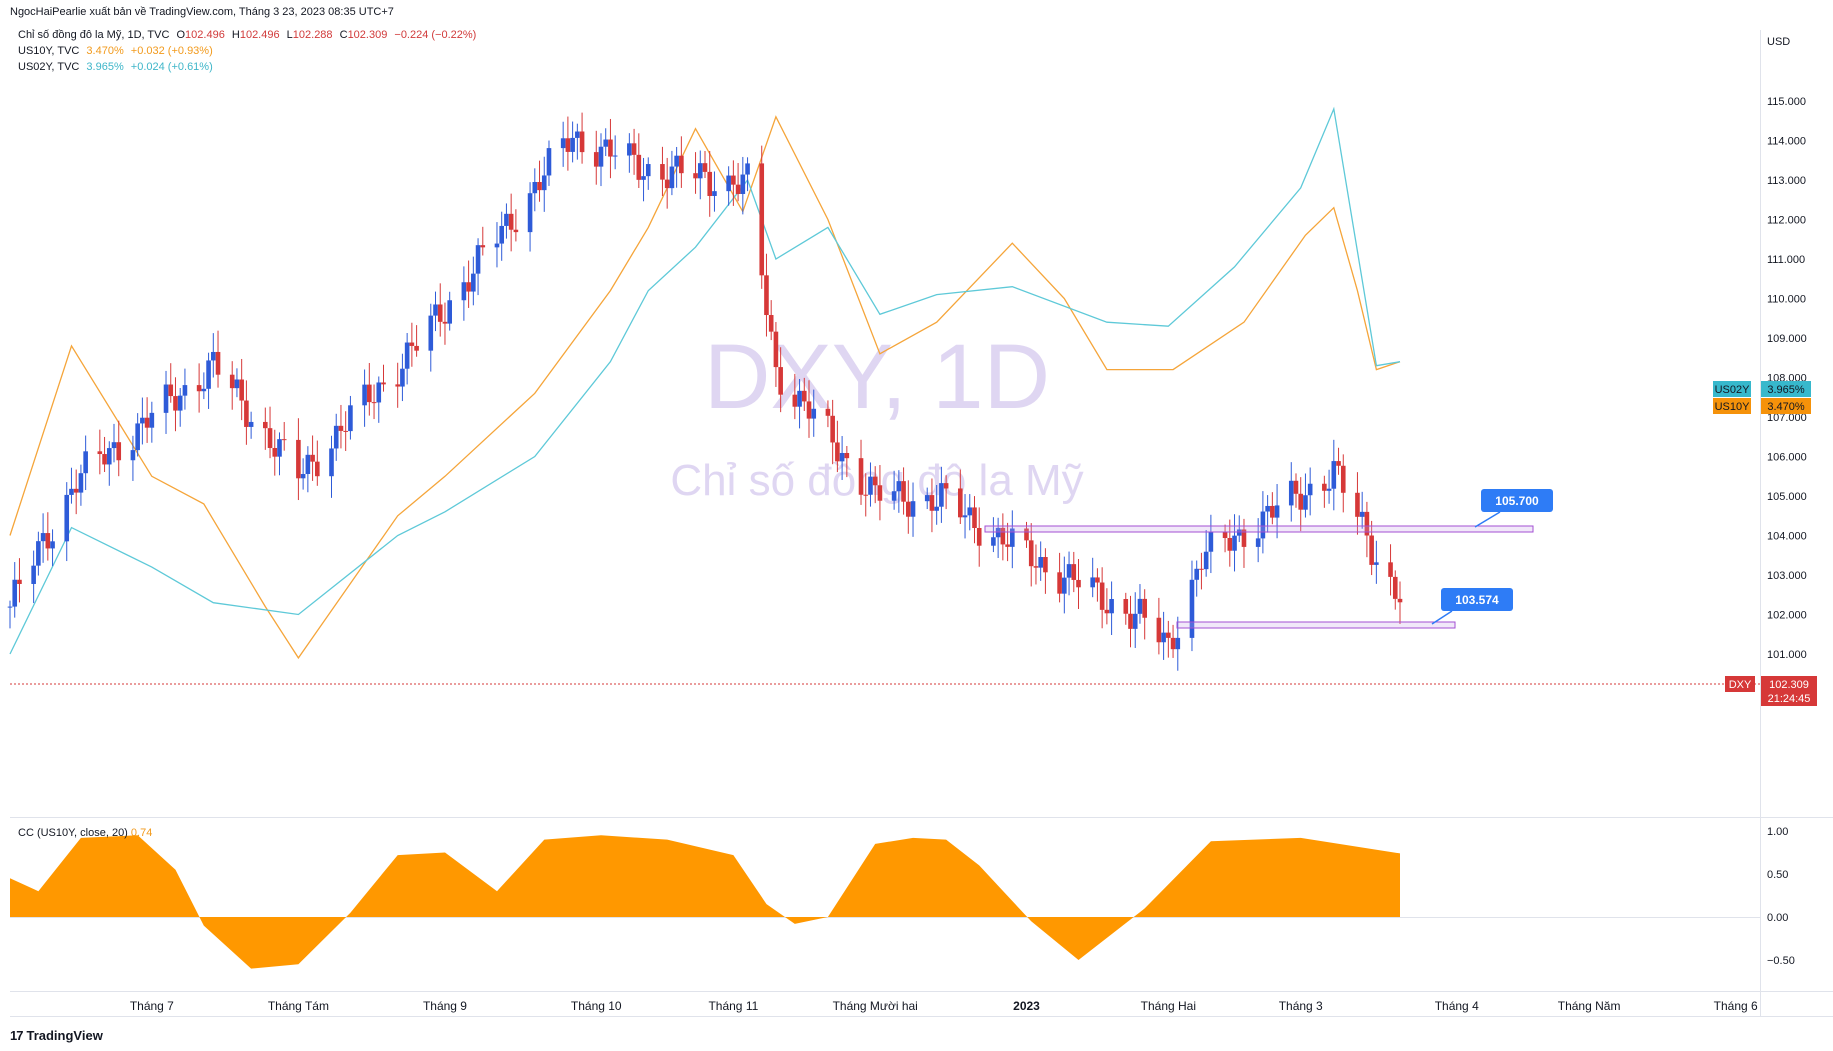 This screenshot has width=1833, height=1051. Describe the element at coordinates (1786, 390) in the screenshot. I see `badge-us02y-value: 3.965%` at that location.